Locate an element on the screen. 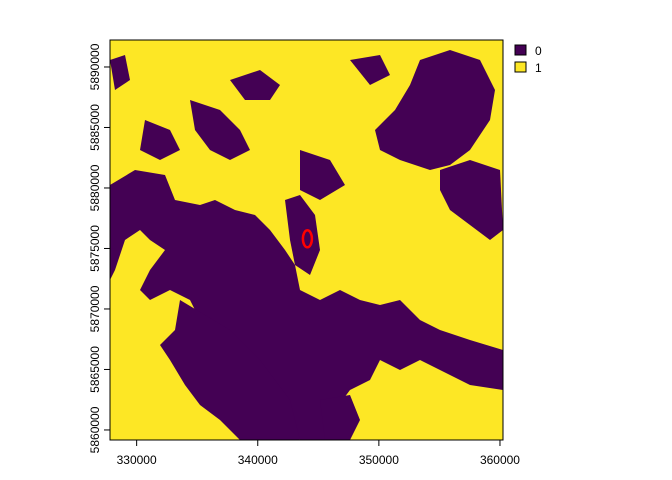  x-tick-label: 340000 is located at coordinates (258, 460).